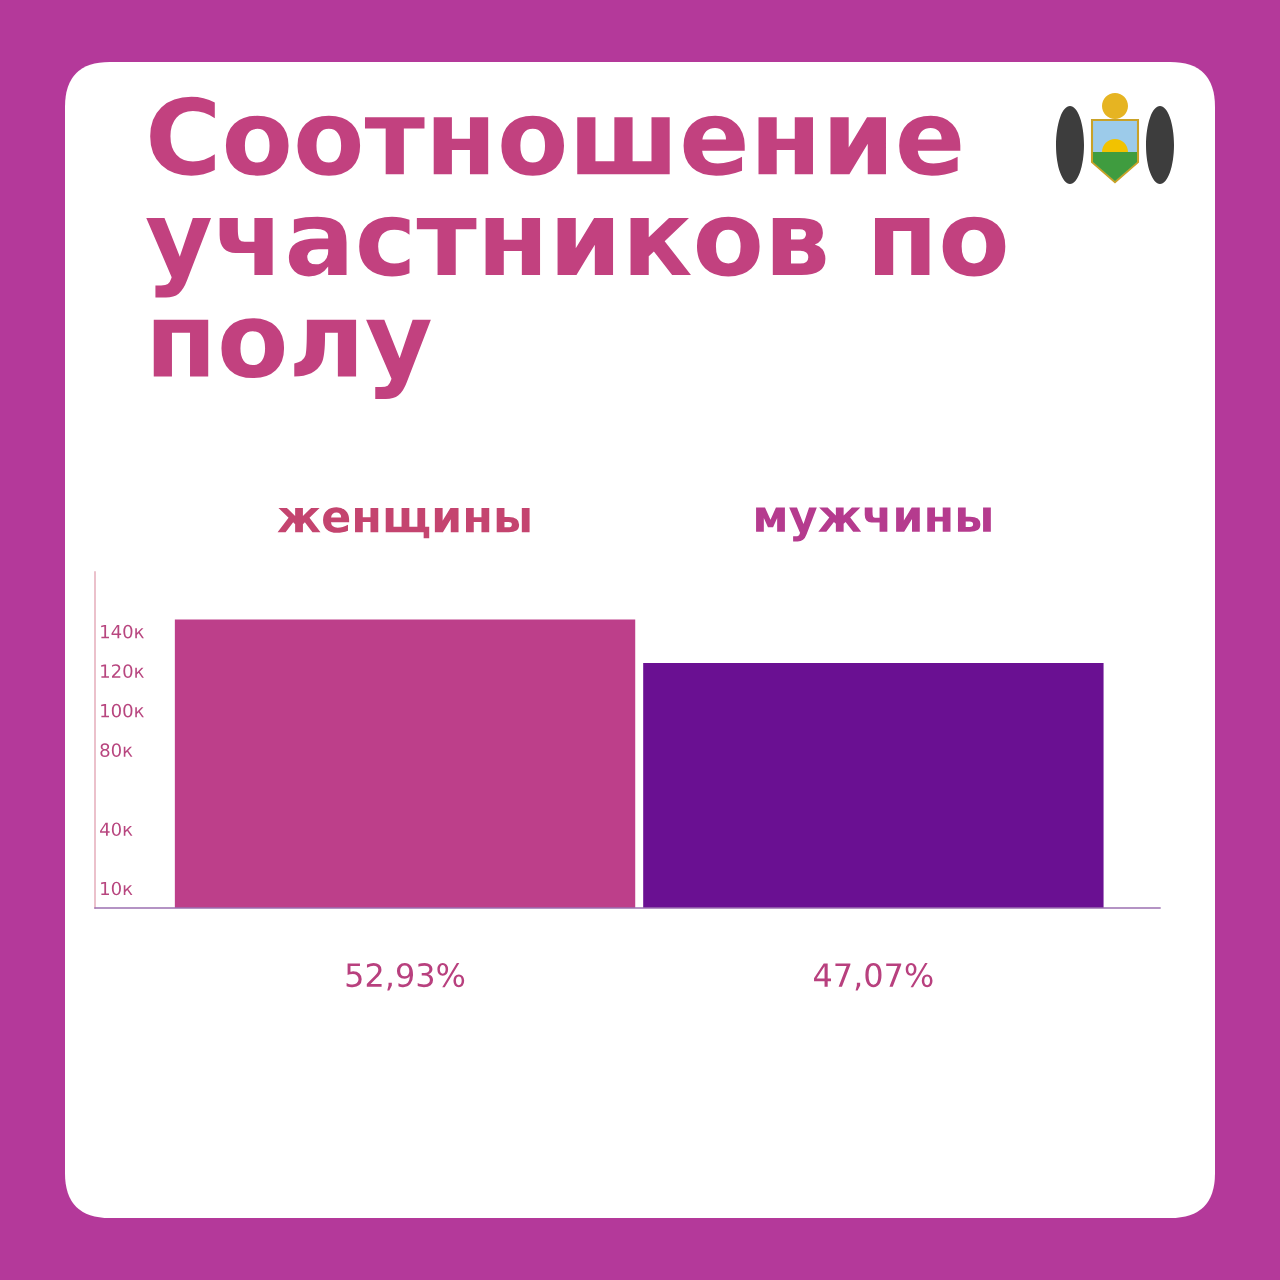  Describe the element at coordinates (116, 829) in the screenshot. I see `y-tick-label: 40к` at that location.